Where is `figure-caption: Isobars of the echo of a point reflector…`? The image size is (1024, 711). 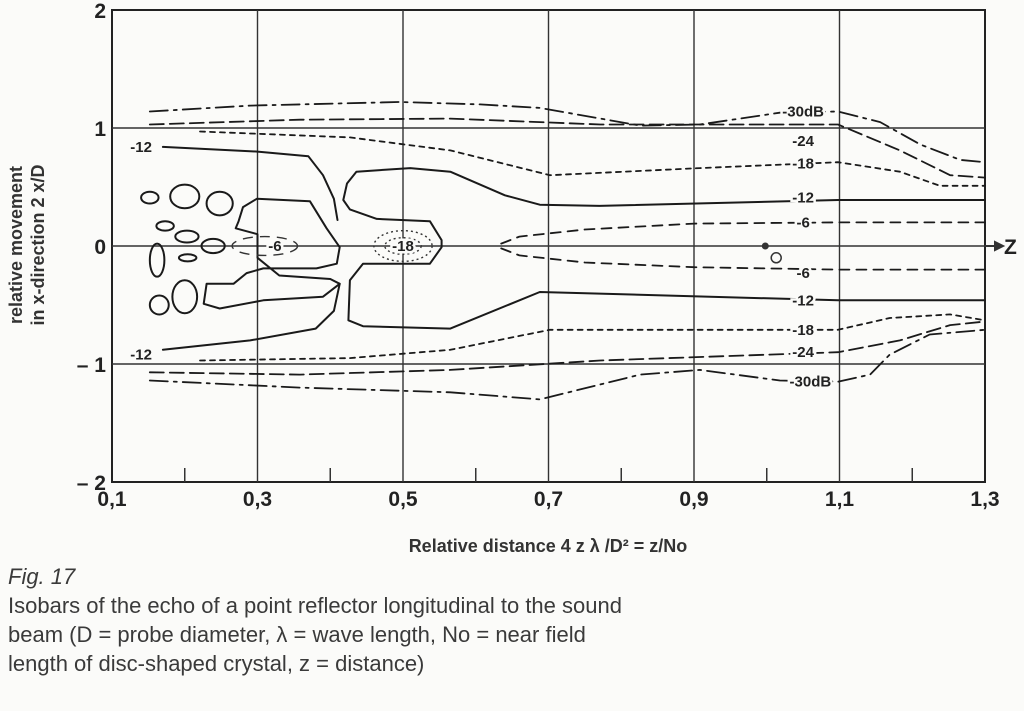 figure-caption: Isobars of the echo of a point reflector… is located at coordinates (315, 634).